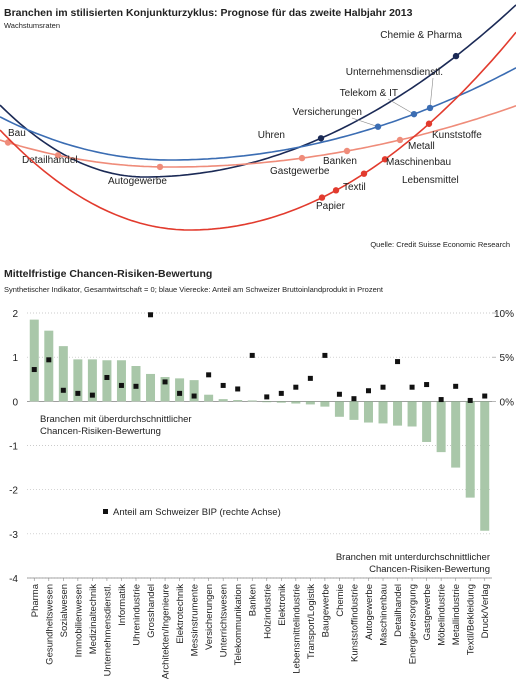 The width and height of the screenshot is (516, 680). What do you see at coordinates (166, 631) in the screenshot?
I see `x-tick-label: Architekten/Ingenieure` at bounding box center [166, 631].